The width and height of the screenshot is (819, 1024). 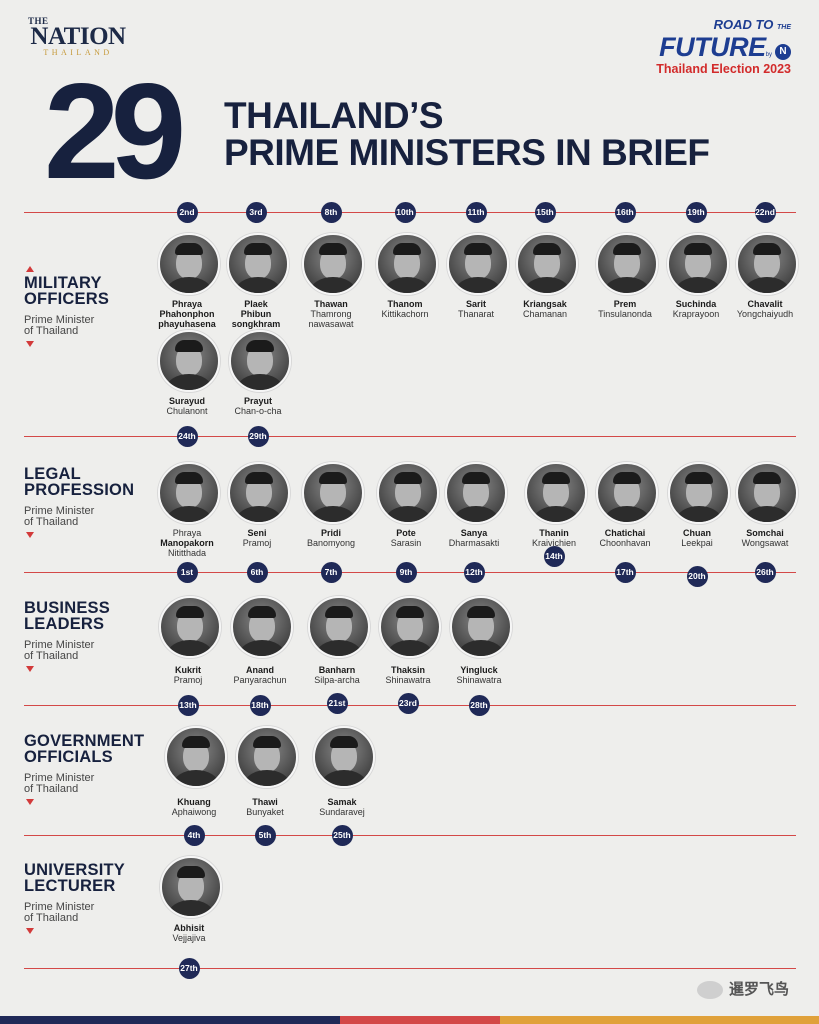 I want to click on pm-name: Chuan Leekpai, so click(x=697, y=538).